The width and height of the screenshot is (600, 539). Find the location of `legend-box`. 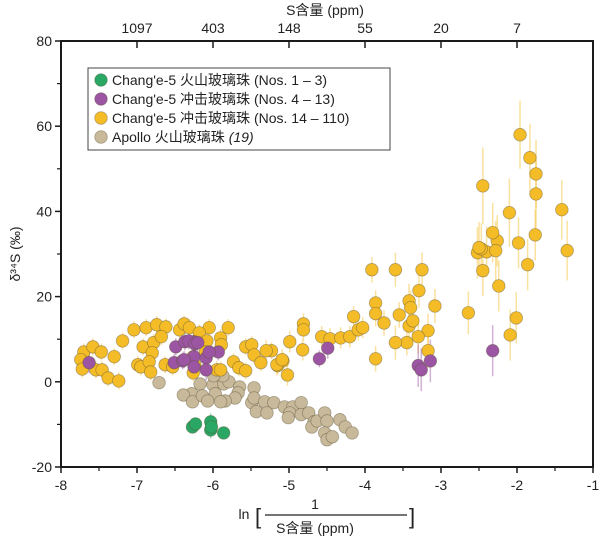

legend-box is located at coordinates (239, 109).